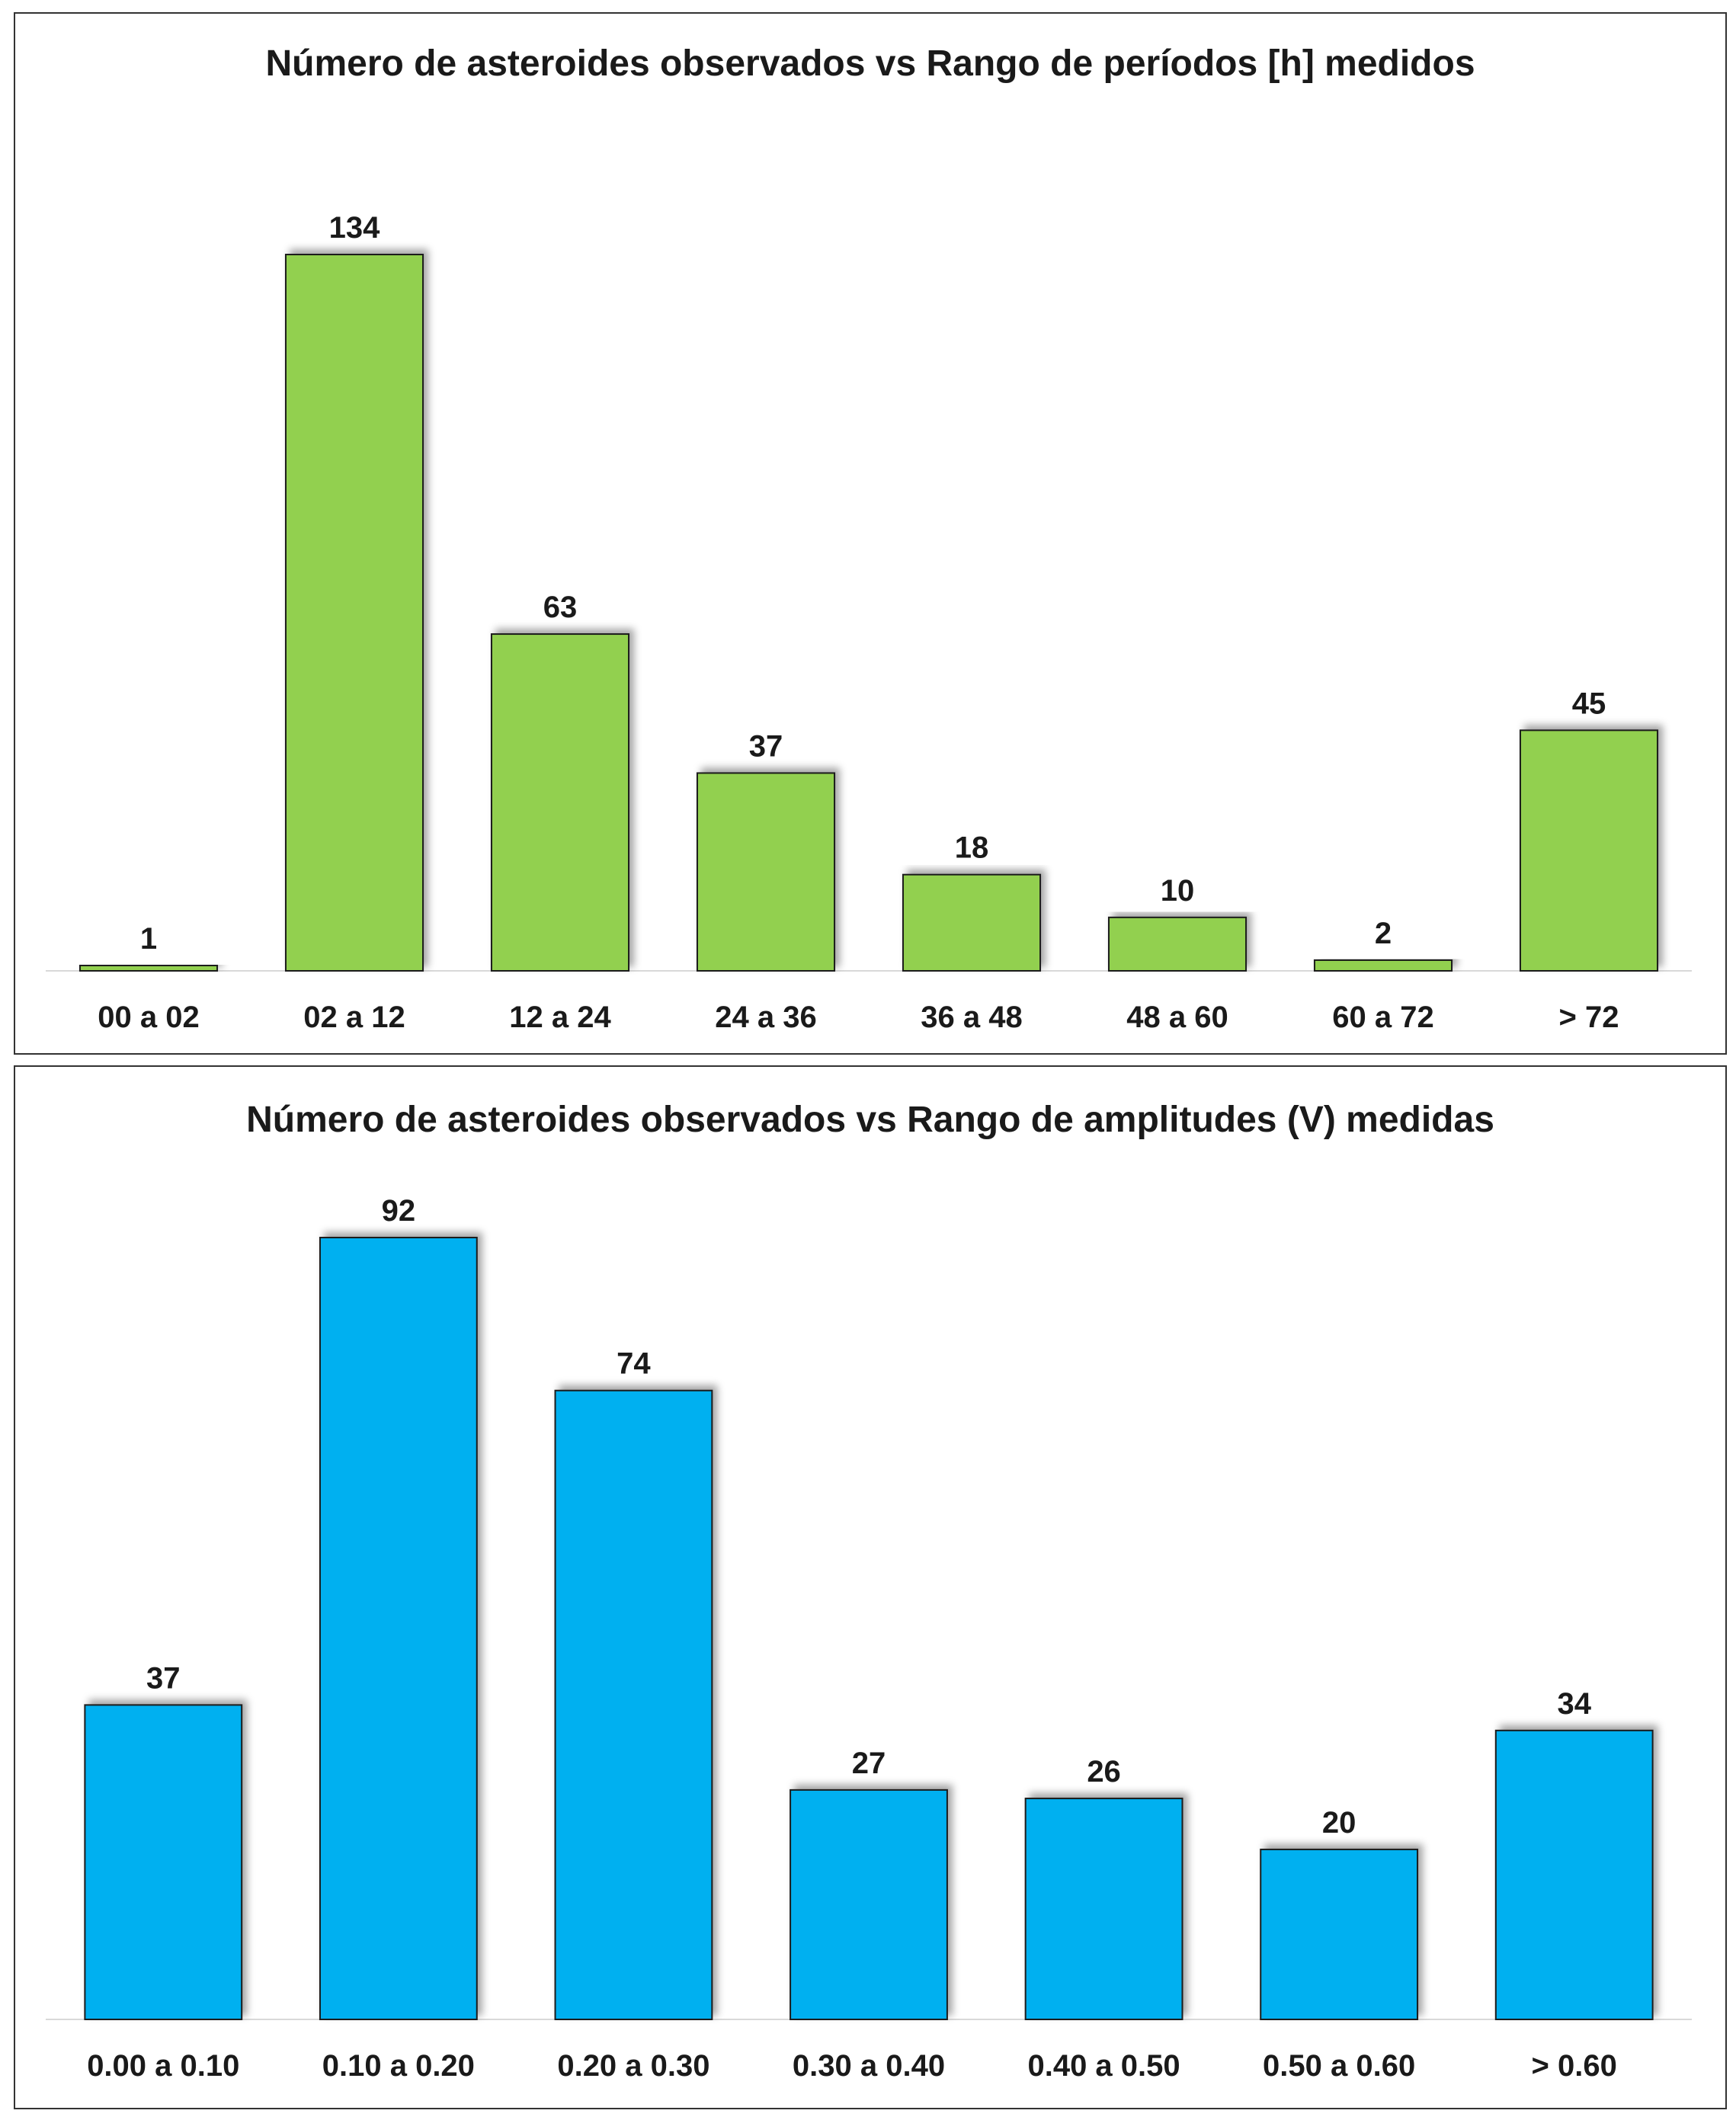 The image size is (1736, 2120). Describe the element at coordinates (1339, 2066) in the screenshot. I see `amplitude-category-label: 0.50 a 0.60` at that location.